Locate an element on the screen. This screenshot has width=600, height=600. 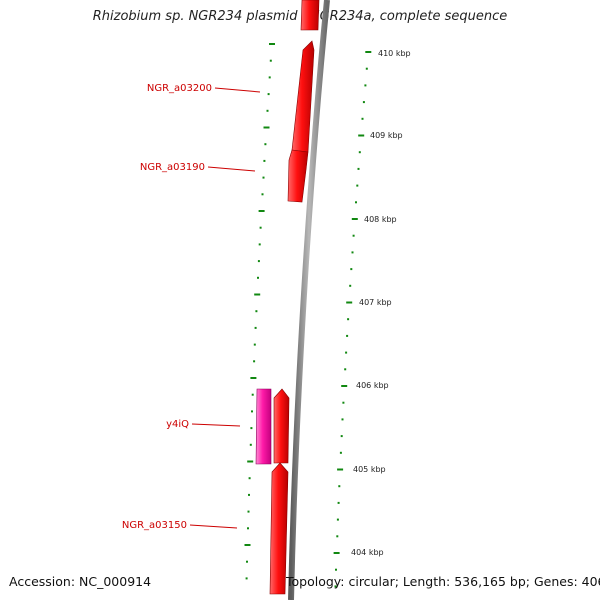
gene-arrow-top-partial is located at coordinates (310, 15).